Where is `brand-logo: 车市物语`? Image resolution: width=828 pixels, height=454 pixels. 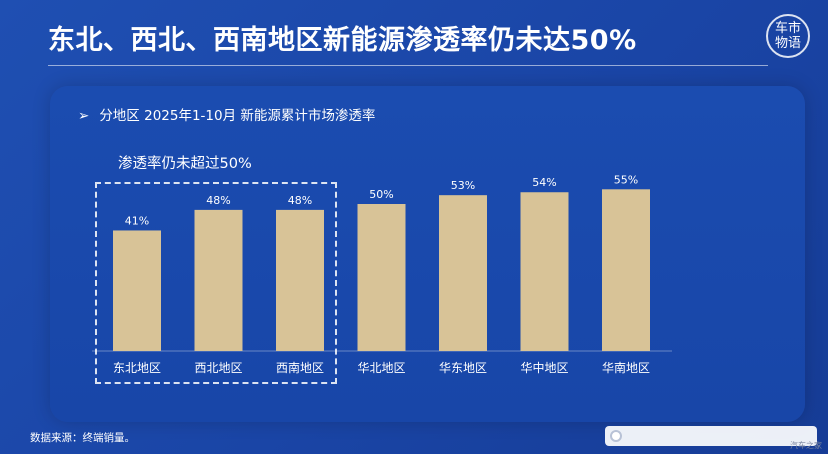
brand-logo: 车市物语 is located at coordinates (788, 36).